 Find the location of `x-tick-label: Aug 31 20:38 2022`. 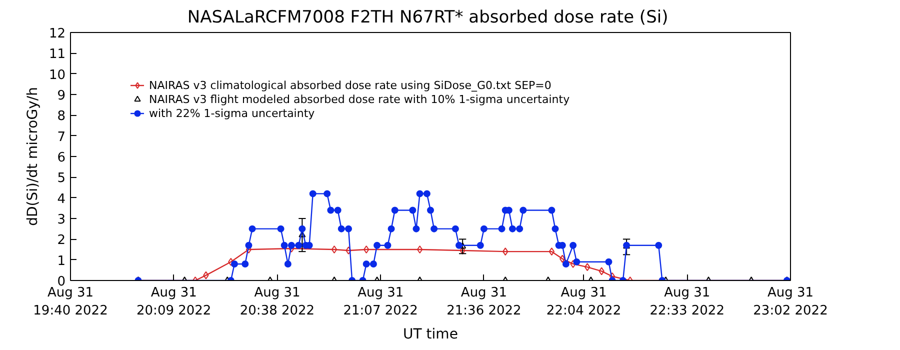

x-tick-label: Aug 31 20:38 2022 is located at coordinates (277, 302).